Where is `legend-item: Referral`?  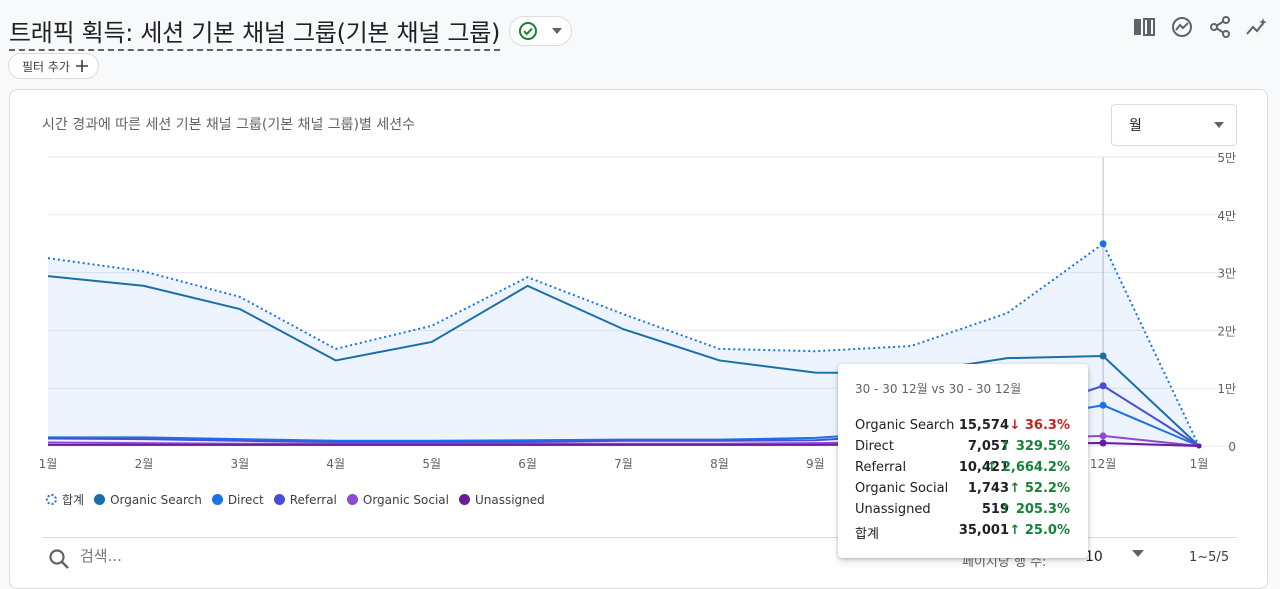
legend-item: Referral is located at coordinates (305, 499).